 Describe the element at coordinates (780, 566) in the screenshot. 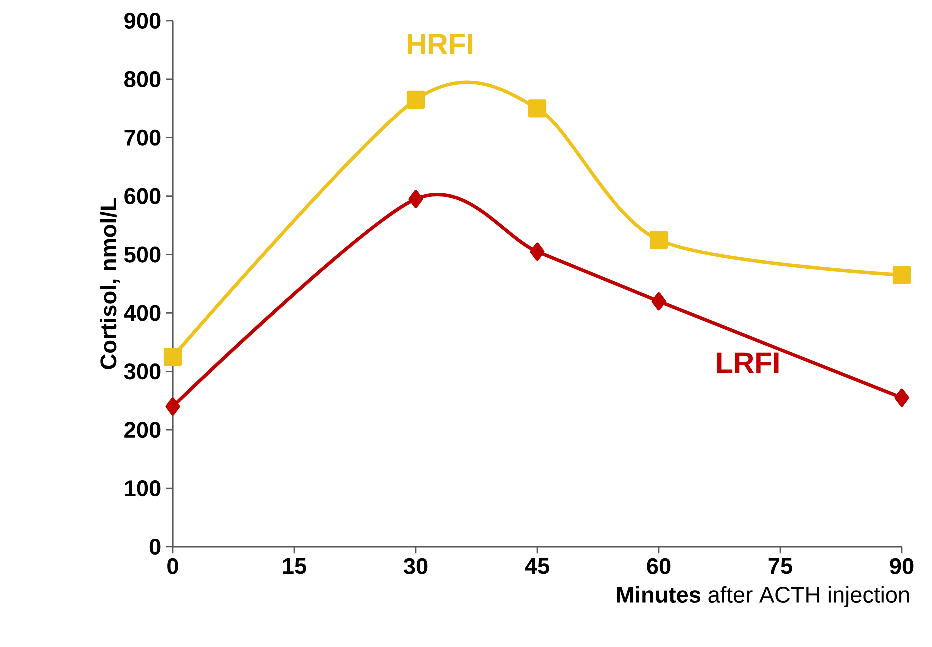

I see `x-tick-label: 75` at that location.